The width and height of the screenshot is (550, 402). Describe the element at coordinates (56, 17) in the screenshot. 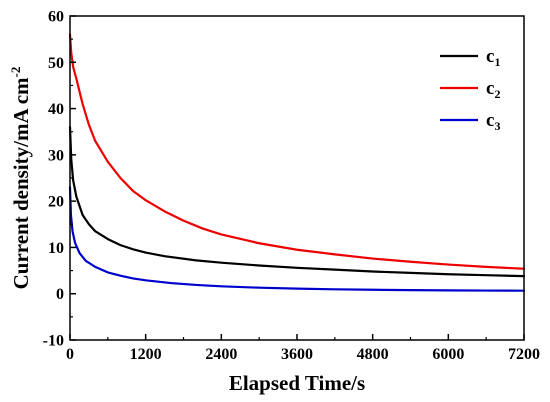

I see `y-tick-label: 60` at that location.